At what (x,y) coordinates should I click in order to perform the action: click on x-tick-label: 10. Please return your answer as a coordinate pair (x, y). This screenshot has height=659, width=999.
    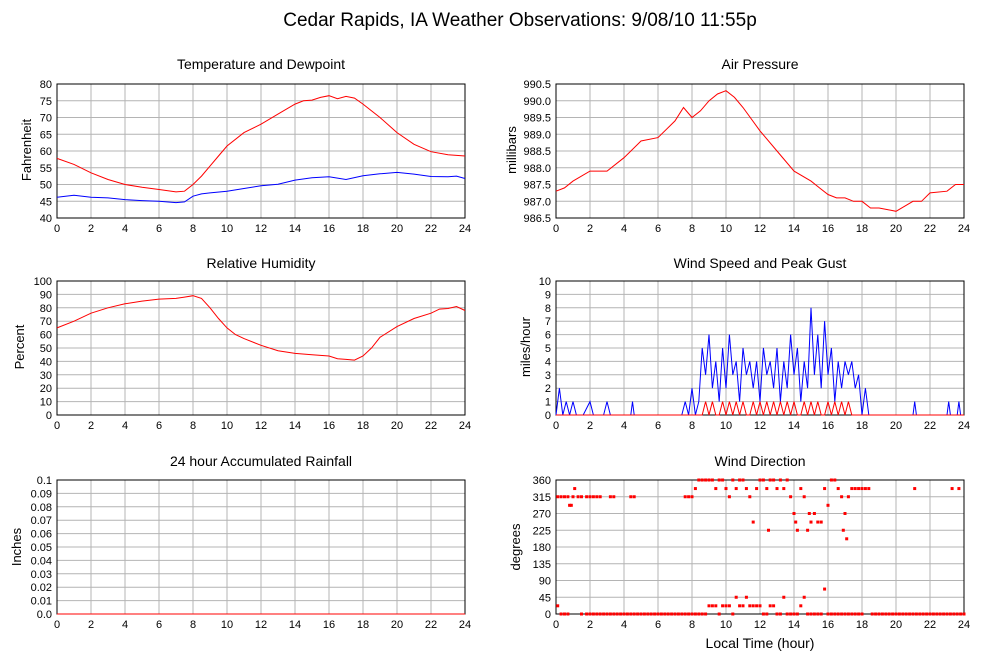
    Looking at the image, I should click on (726, 426).